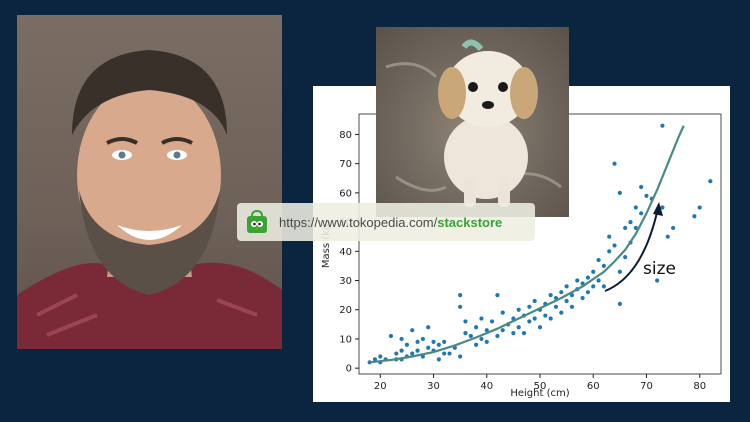 This screenshot has height=422, width=750. Describe the element at coordinates (631, 249) in the screenshot. I see `size-arrow` at that location.